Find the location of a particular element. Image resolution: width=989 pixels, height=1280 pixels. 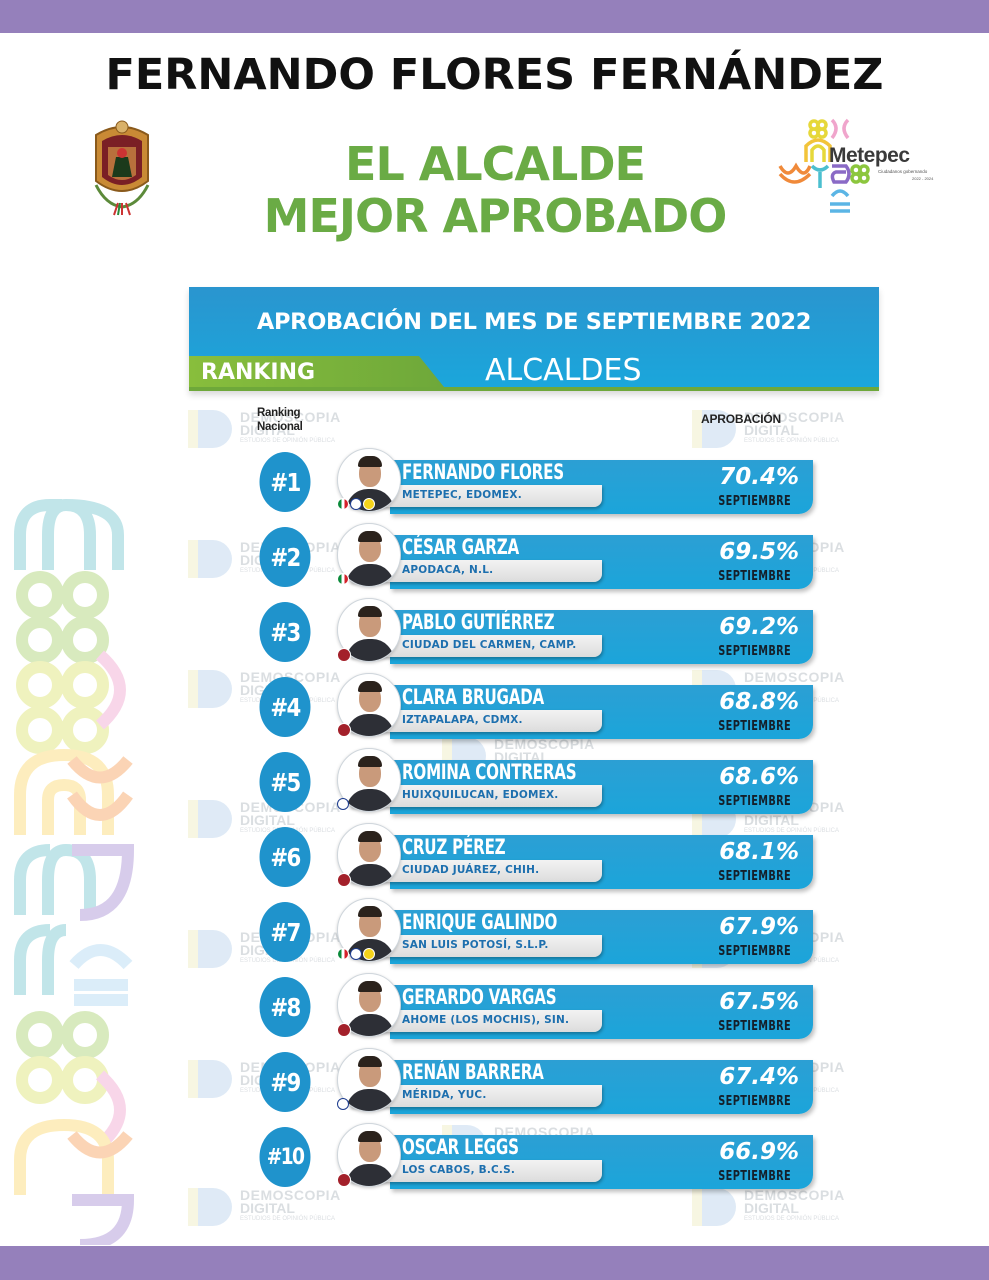

approval-percent: 66.9% is located at coordinates (759, 1152).